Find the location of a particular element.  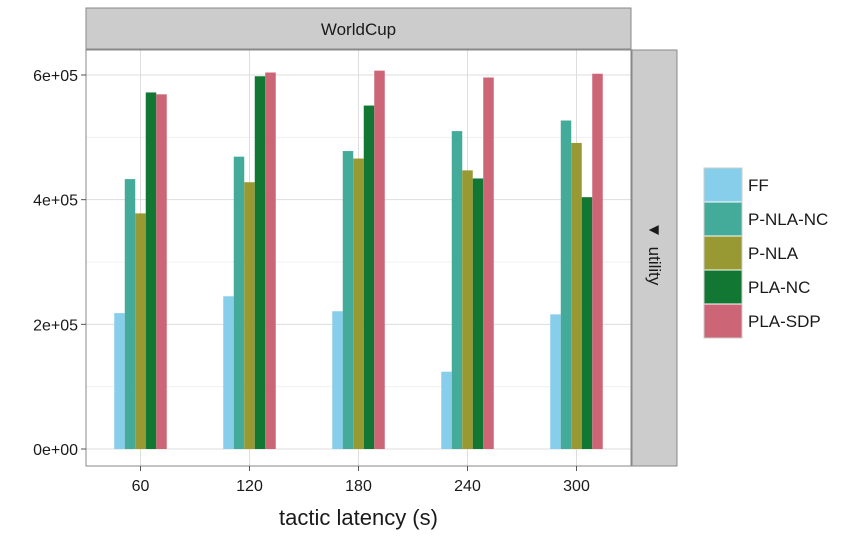

x-tick-label: 60 is located at coordinates (141, 486).